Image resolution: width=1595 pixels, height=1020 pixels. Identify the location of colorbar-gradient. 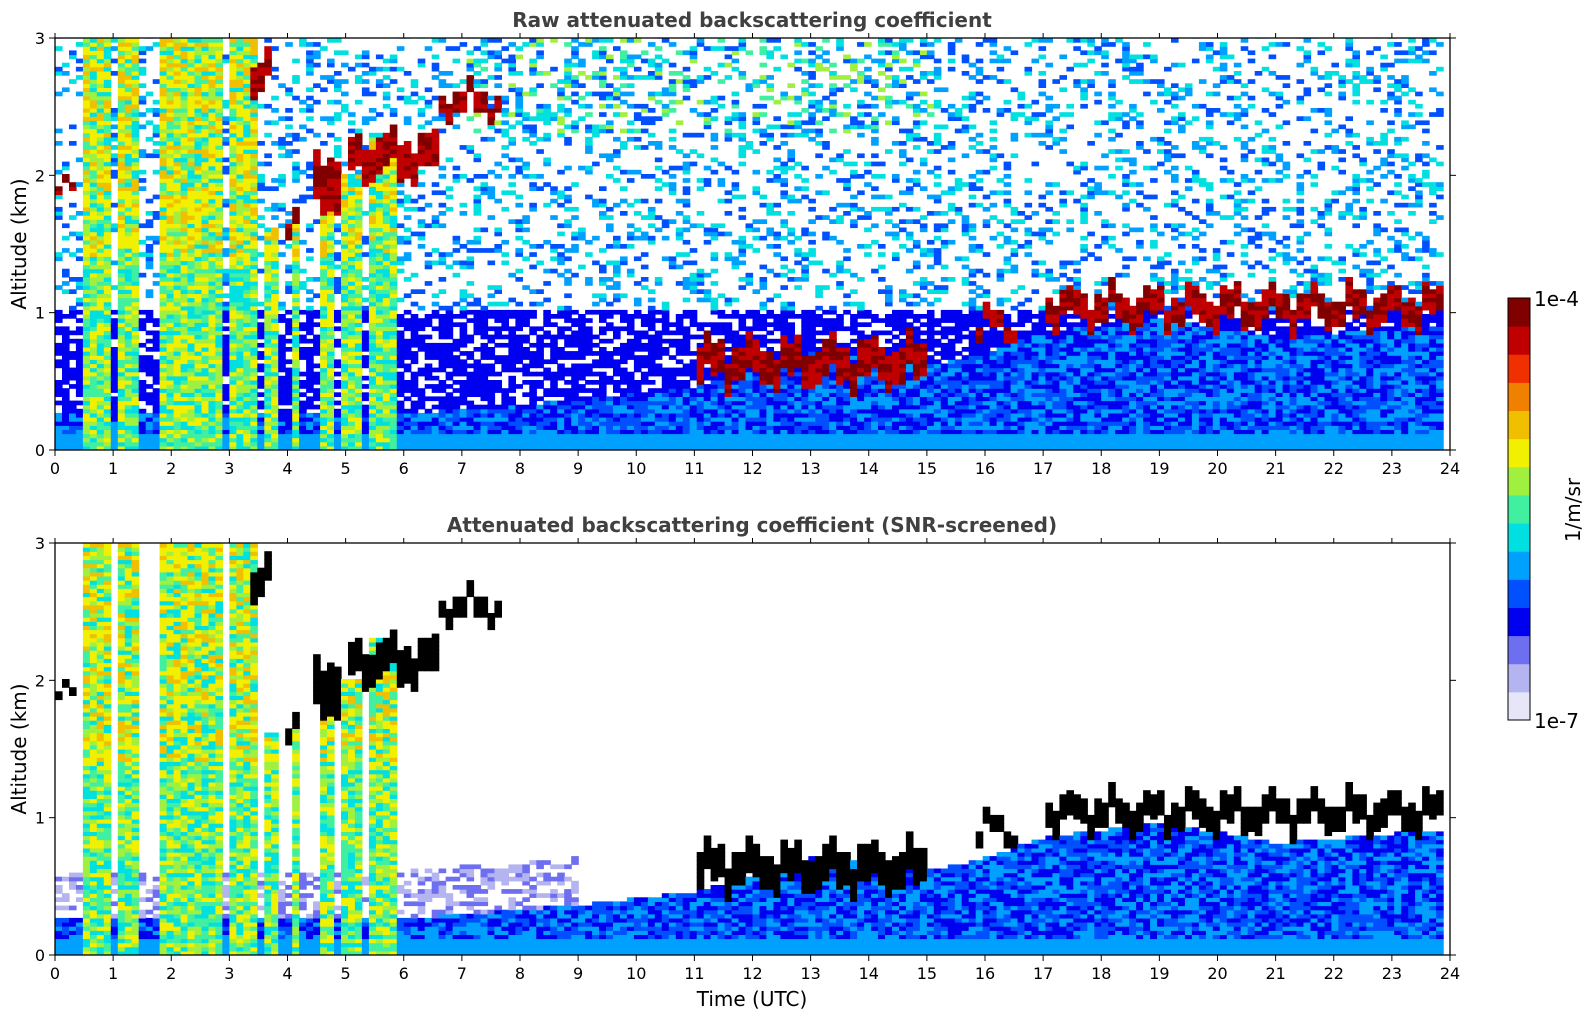
(1519, 509).